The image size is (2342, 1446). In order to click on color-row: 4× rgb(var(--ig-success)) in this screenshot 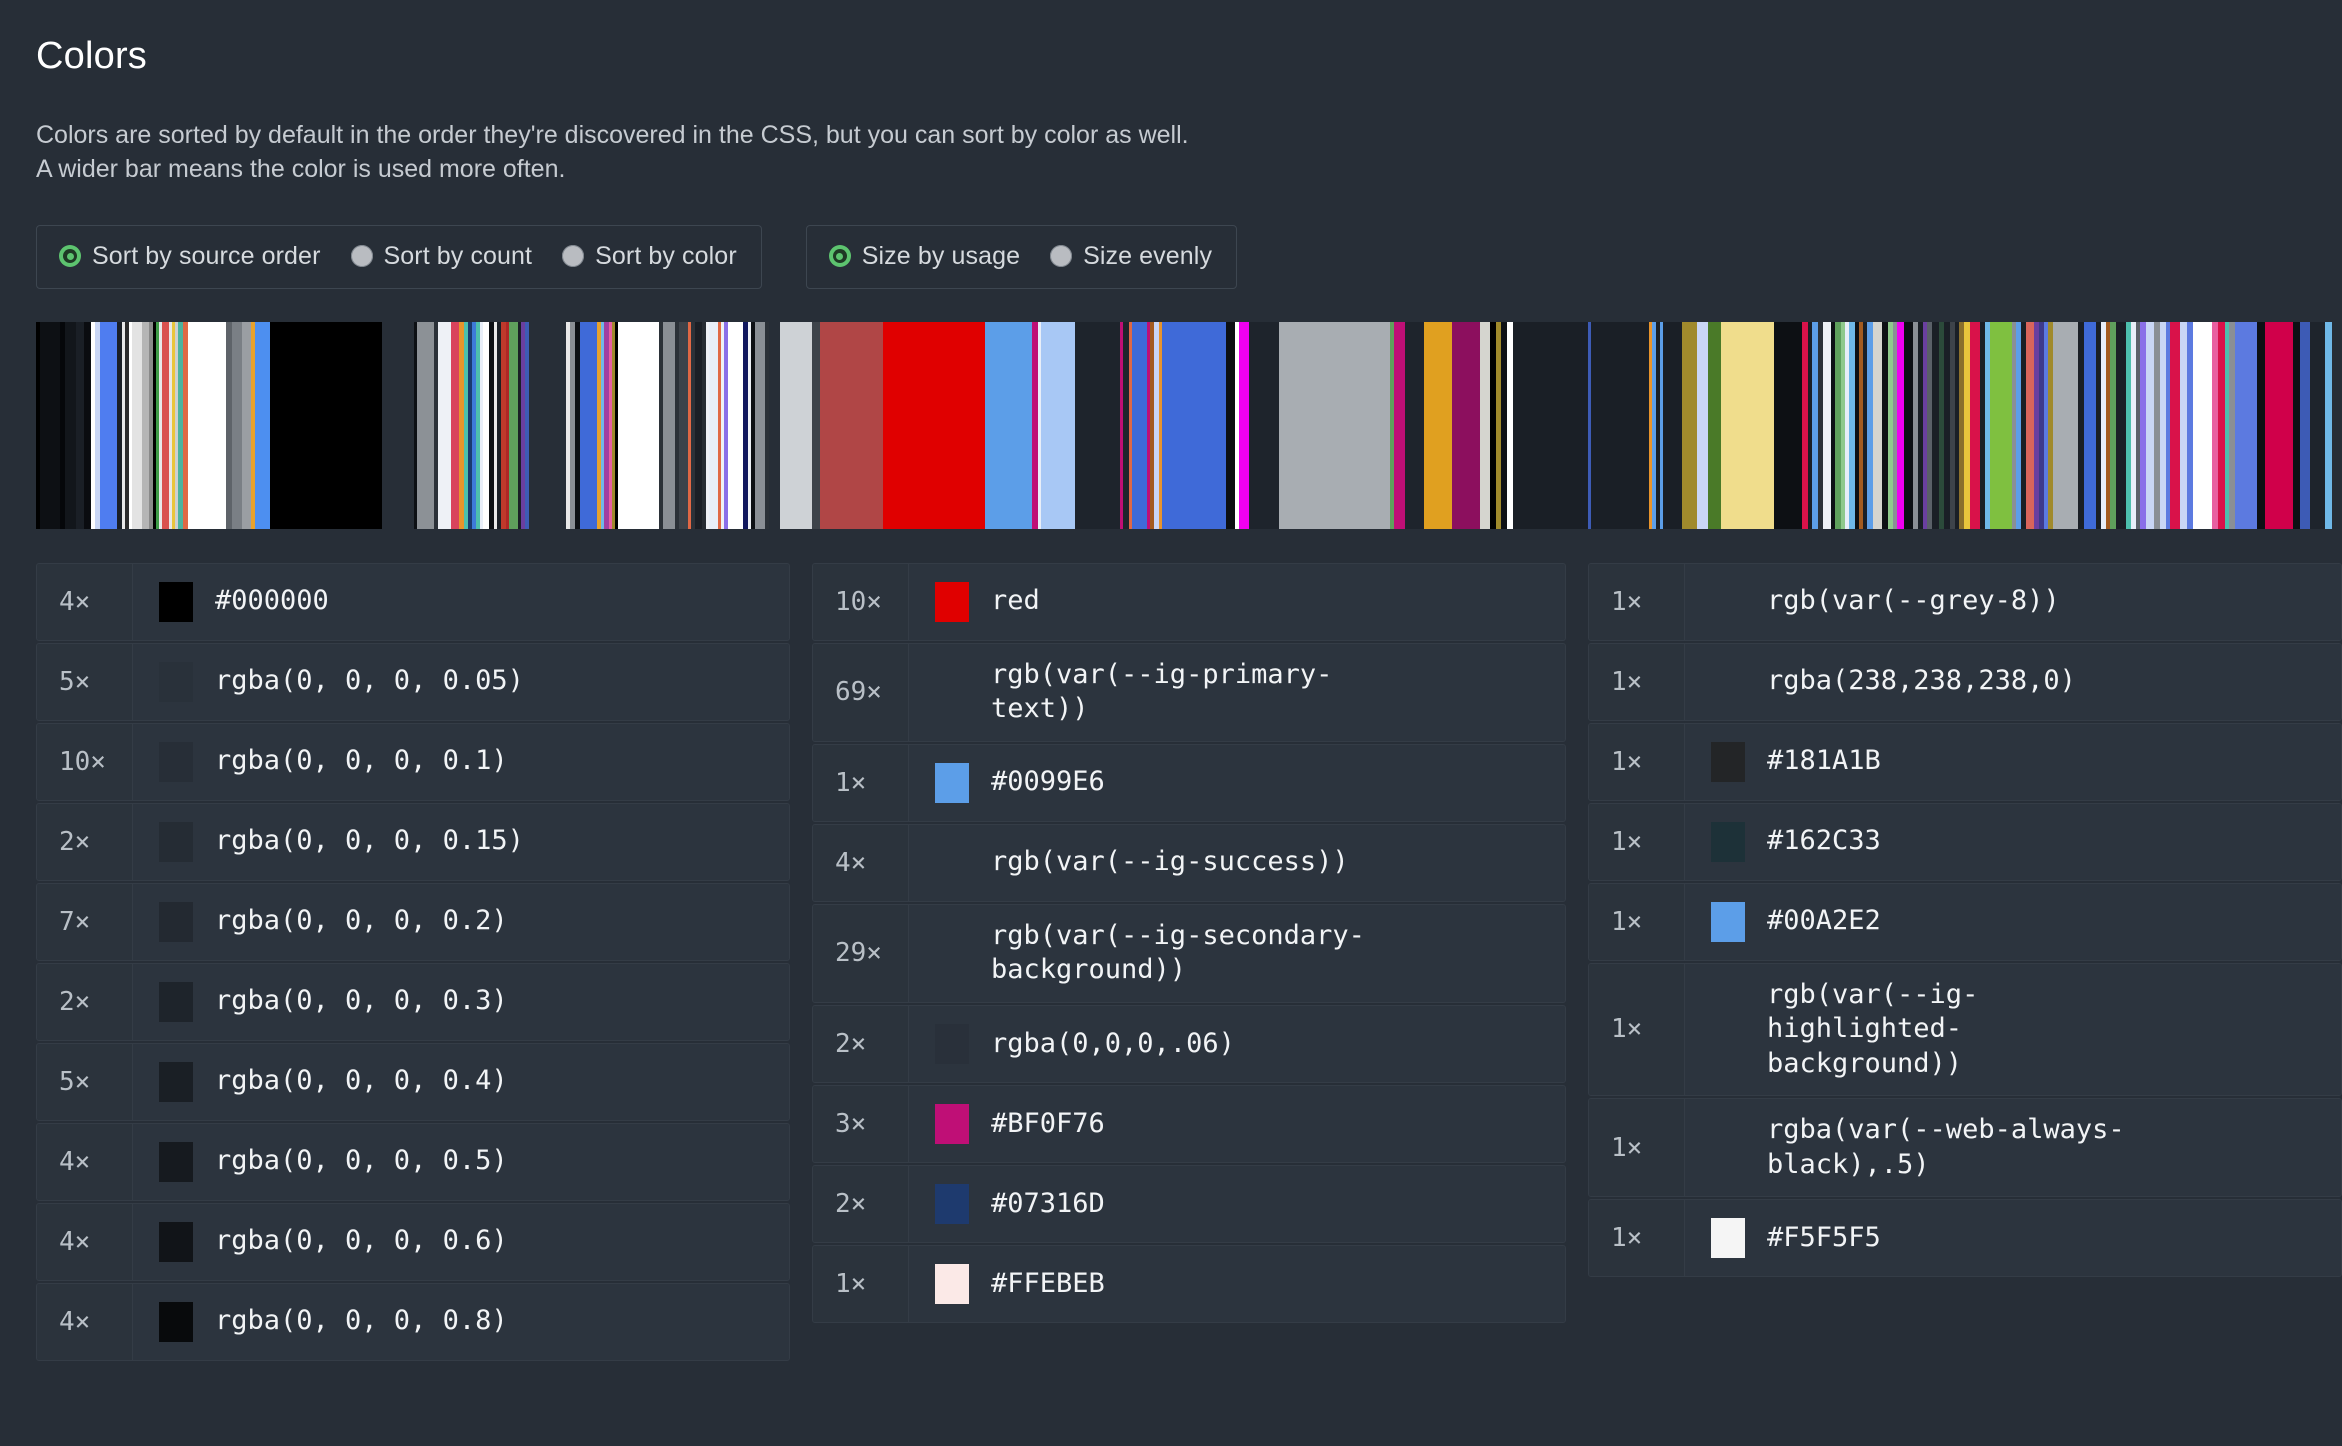, I will do `click(1189, 862)`.